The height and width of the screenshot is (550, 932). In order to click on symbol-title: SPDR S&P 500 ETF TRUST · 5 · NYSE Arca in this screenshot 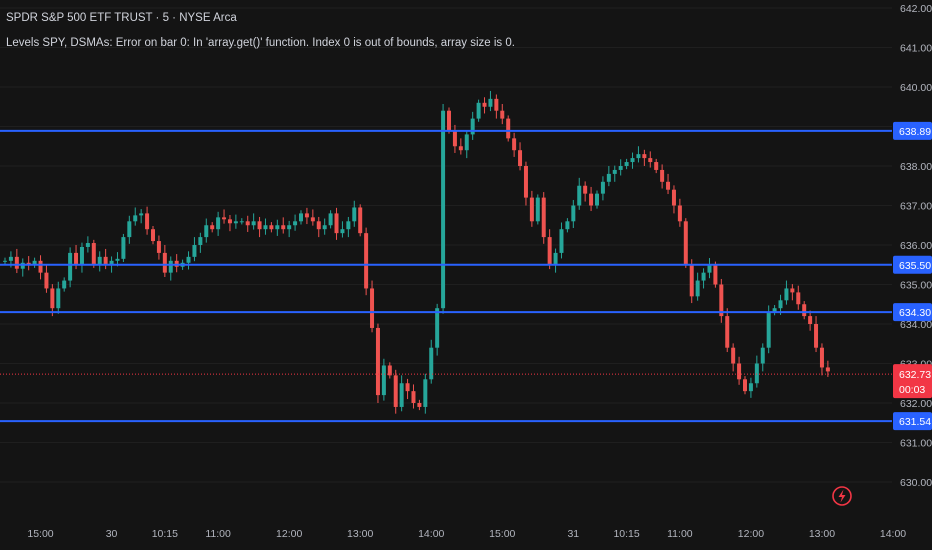, I will do `click(121, 18)`.